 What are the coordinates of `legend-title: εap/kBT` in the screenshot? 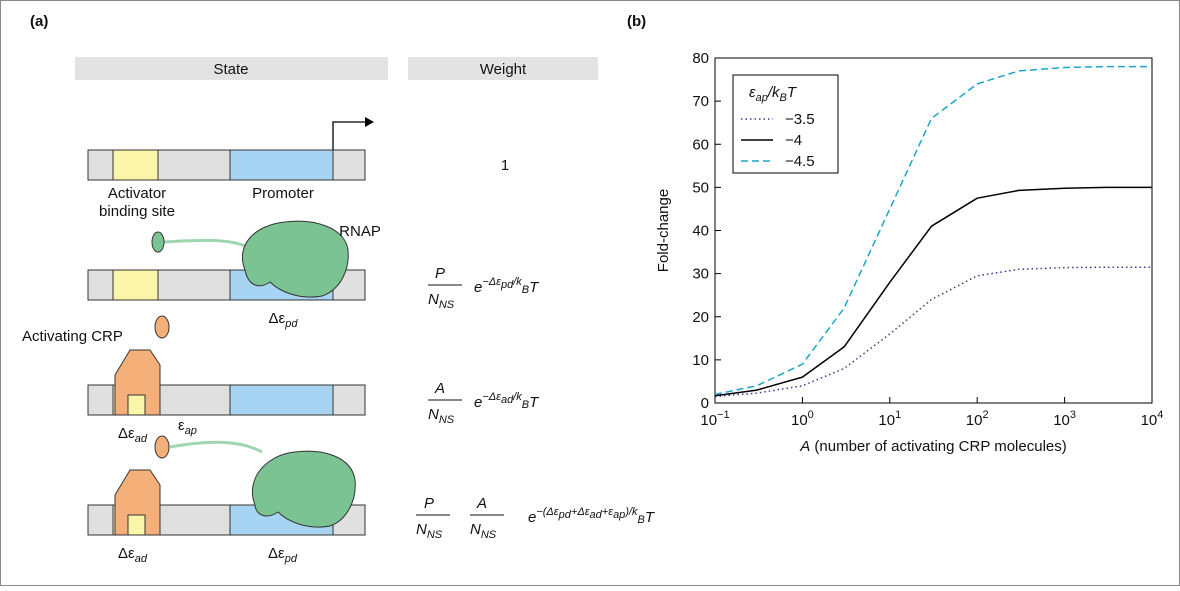 It's located at (773, 94).